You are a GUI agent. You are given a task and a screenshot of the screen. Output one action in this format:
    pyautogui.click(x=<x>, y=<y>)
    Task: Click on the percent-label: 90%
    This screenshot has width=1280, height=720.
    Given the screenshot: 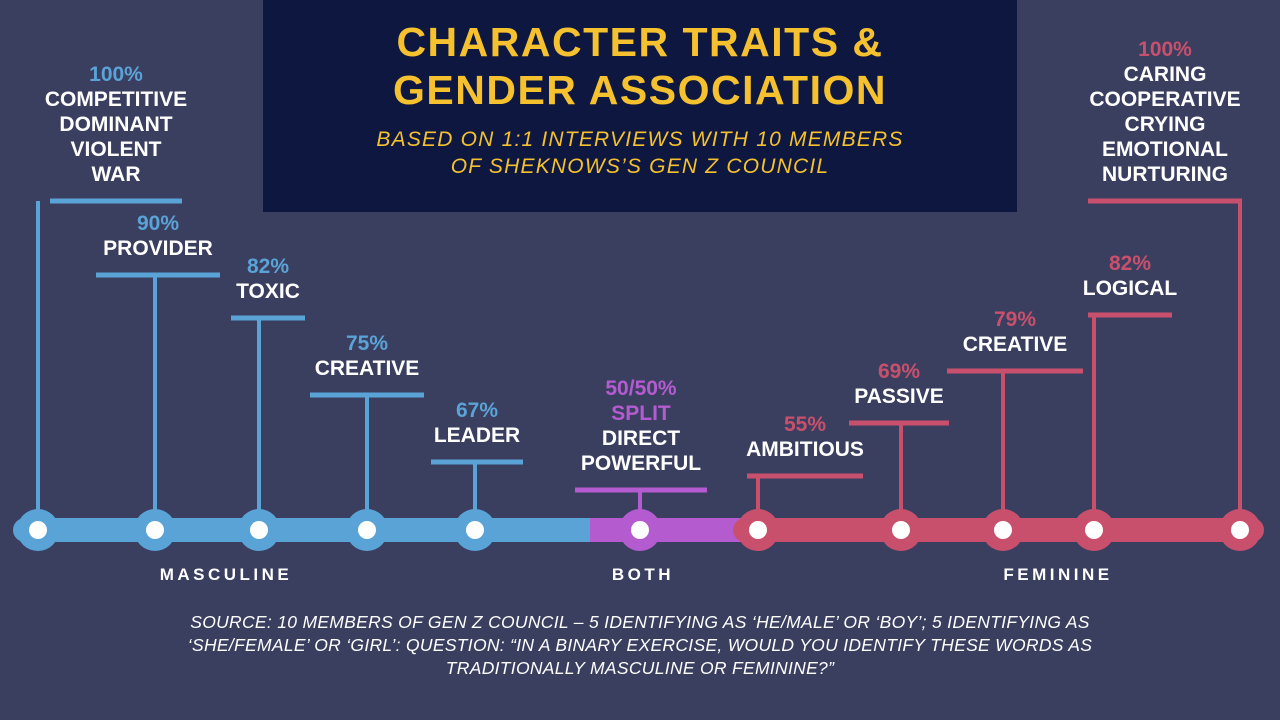 What is the action you would take?
    pyautogui.click(x=158, y=223)
    